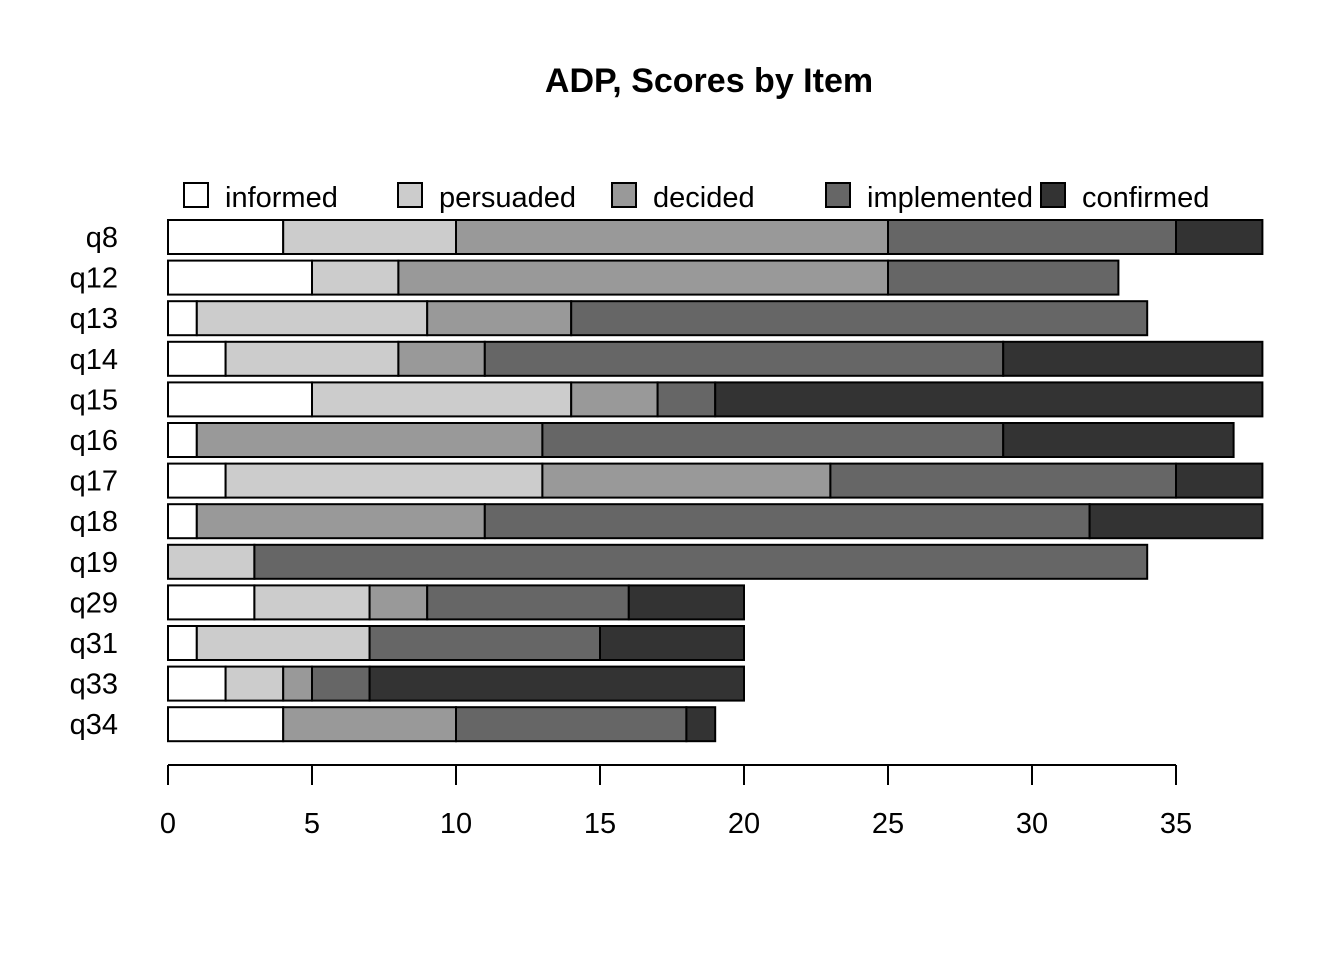 Image resolution: width=1344 pixels, height=965 pixels. Describe the element at coordinates (773, 440) in the screenshot. I see `bar-segment-q16-implemented` at that location.